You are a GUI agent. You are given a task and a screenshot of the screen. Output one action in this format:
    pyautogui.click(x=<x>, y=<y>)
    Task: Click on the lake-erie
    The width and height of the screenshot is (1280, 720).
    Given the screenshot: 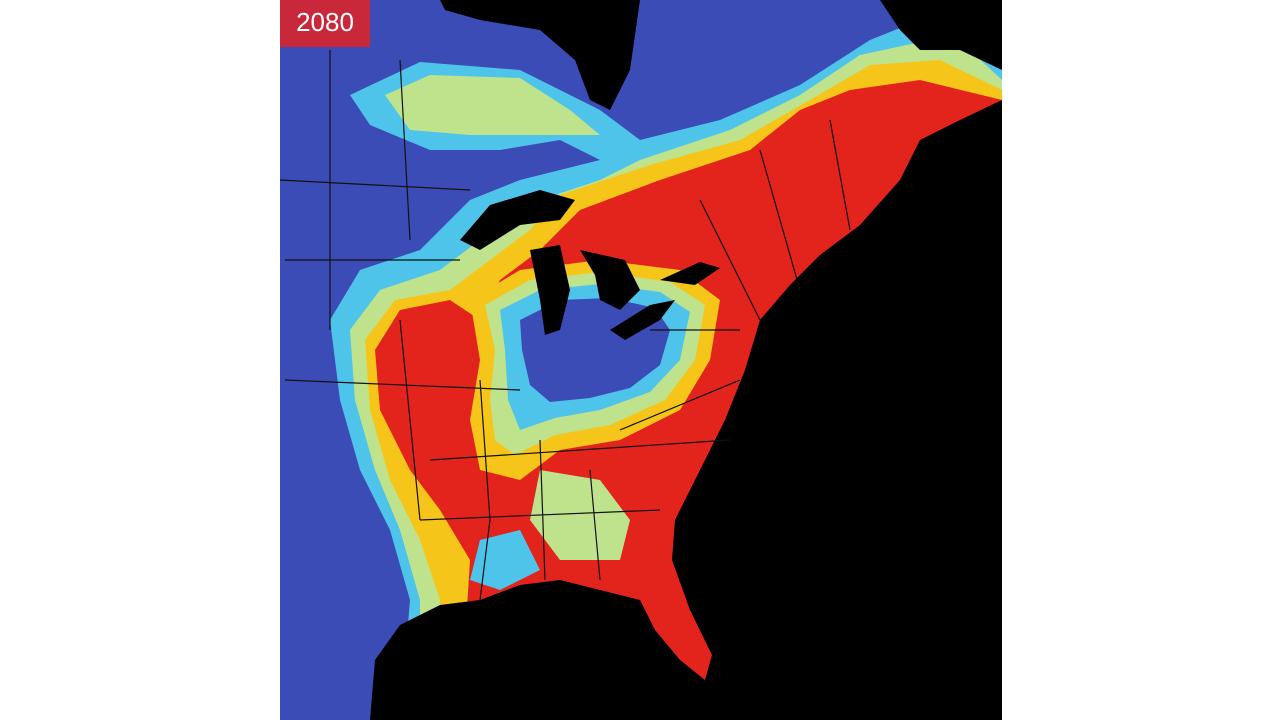 What is the action you would take?
    pyautogui.click(x=642, y=320)
    